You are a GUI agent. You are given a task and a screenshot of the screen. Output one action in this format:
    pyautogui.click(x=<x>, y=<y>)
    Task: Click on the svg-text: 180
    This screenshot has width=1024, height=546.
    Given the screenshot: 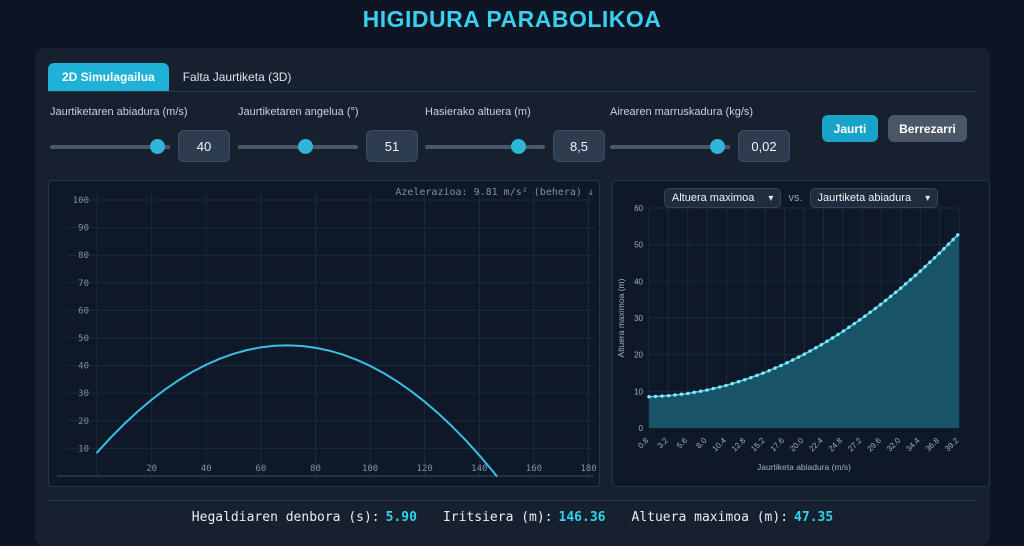 What is the action you would take?
    pyautogui.click(x=588, y=469)
    